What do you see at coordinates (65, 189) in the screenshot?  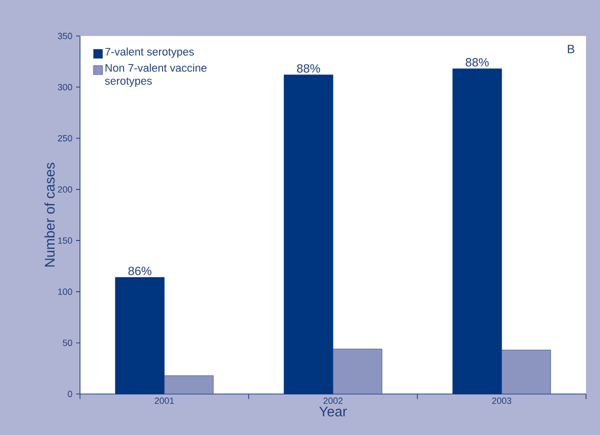 I see `y-tick-label: 200` at bounding box center [65, 189].